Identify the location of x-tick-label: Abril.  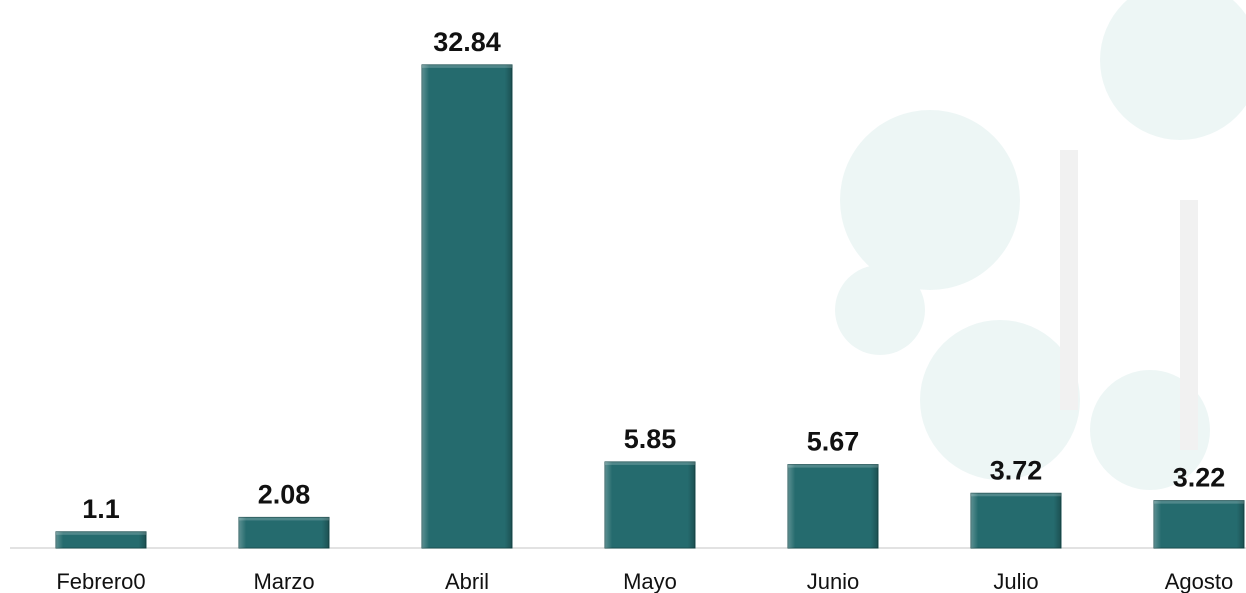
(467, 581).